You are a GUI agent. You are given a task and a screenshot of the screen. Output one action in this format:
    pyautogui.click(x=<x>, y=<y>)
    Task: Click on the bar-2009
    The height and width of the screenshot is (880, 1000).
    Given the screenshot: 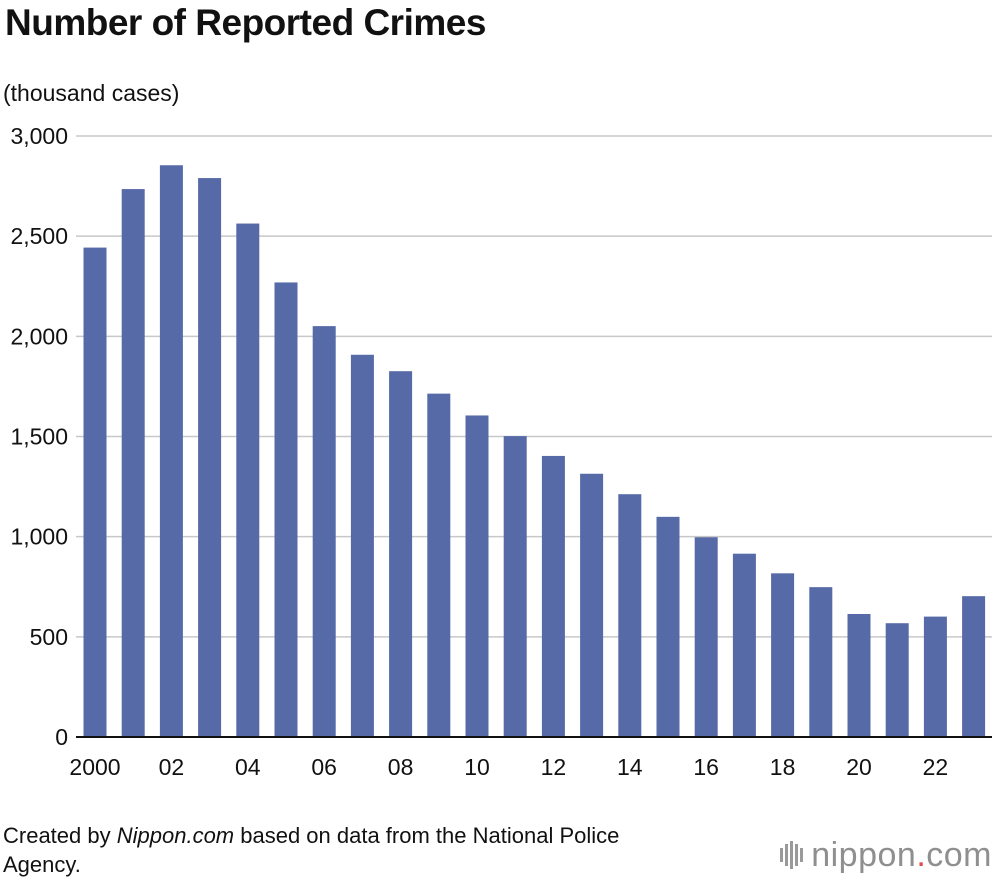 What is the action you would take?
    pyautogui.click(x=439, y=565)
    